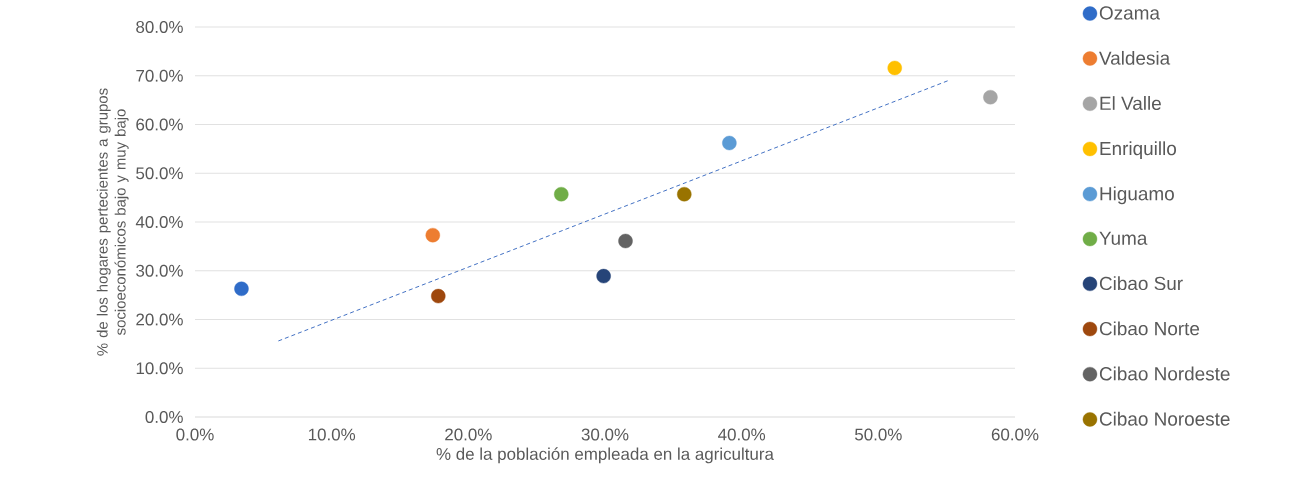 Image resolution: width=1304 pixels, height=501 pixels. I want to click on x-tick-label: 10.0%, so click(332, 434).